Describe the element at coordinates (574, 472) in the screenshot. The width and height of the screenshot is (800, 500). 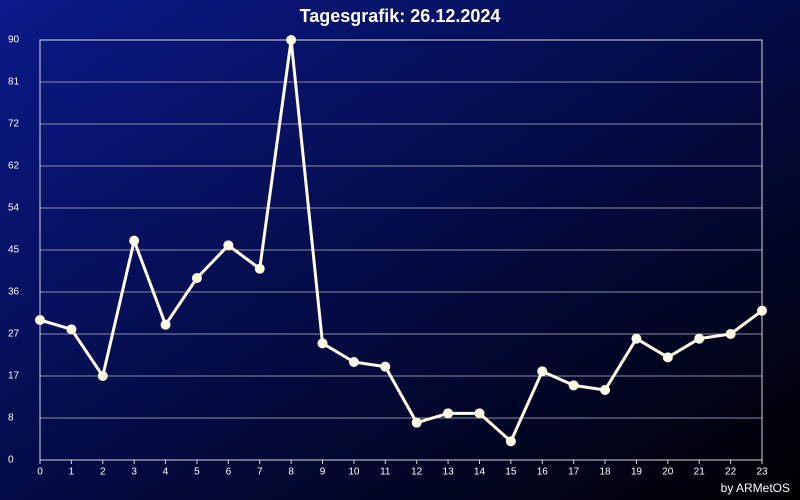
I see `x-tick-label: 17` at that location.